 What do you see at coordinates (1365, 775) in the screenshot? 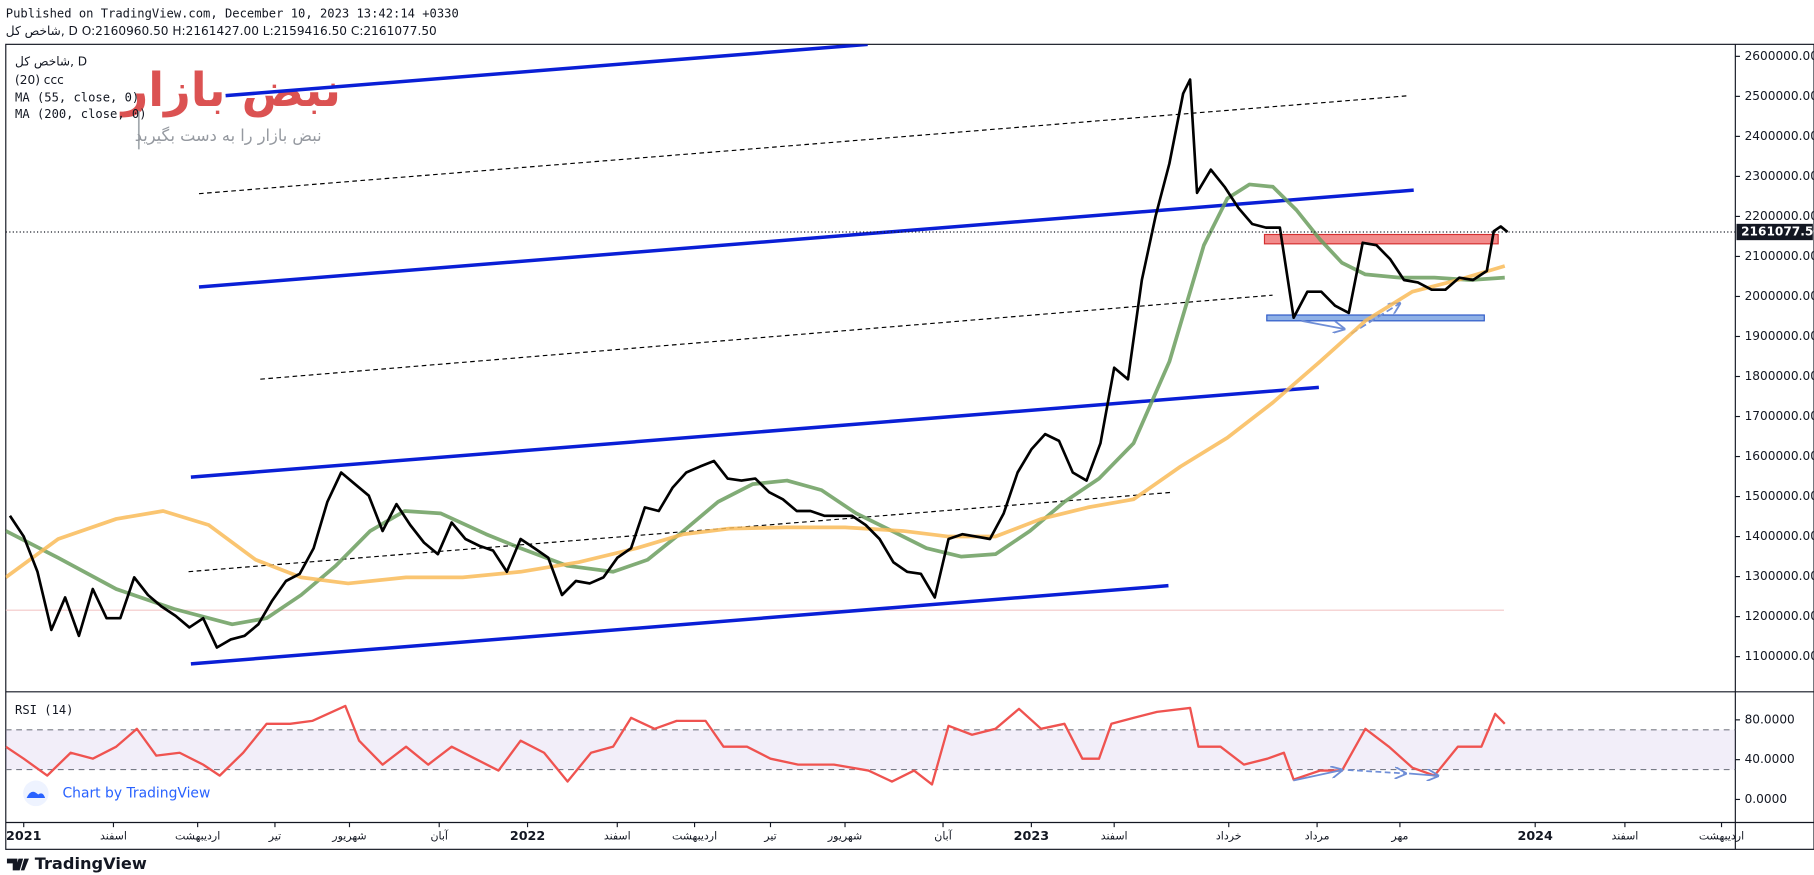
I see `rsi-drawings` at bounding box center [1365, 775].